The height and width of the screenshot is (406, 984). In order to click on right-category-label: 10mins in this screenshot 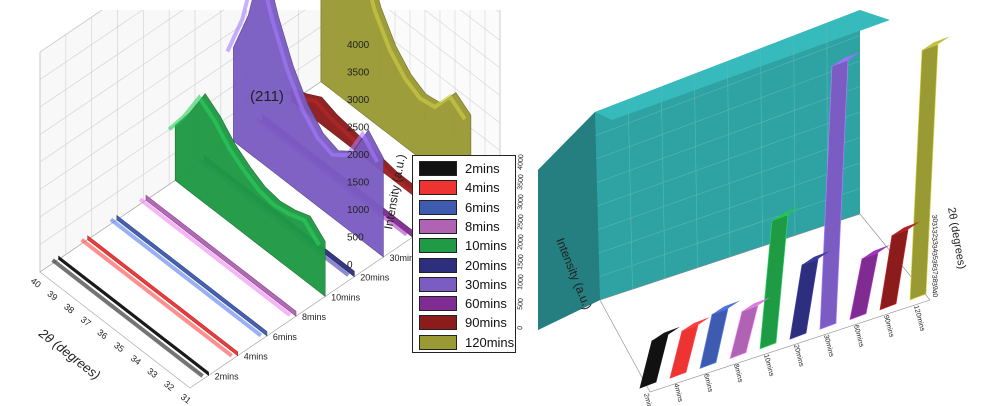, I will do `click(768, 366)`.